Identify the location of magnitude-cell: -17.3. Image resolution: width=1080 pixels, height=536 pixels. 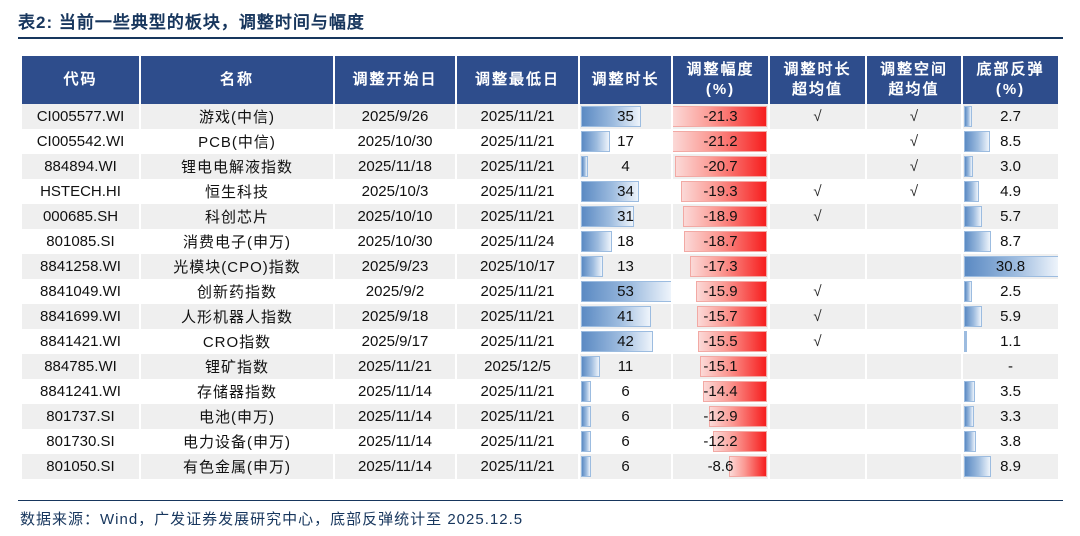
(721, 266).